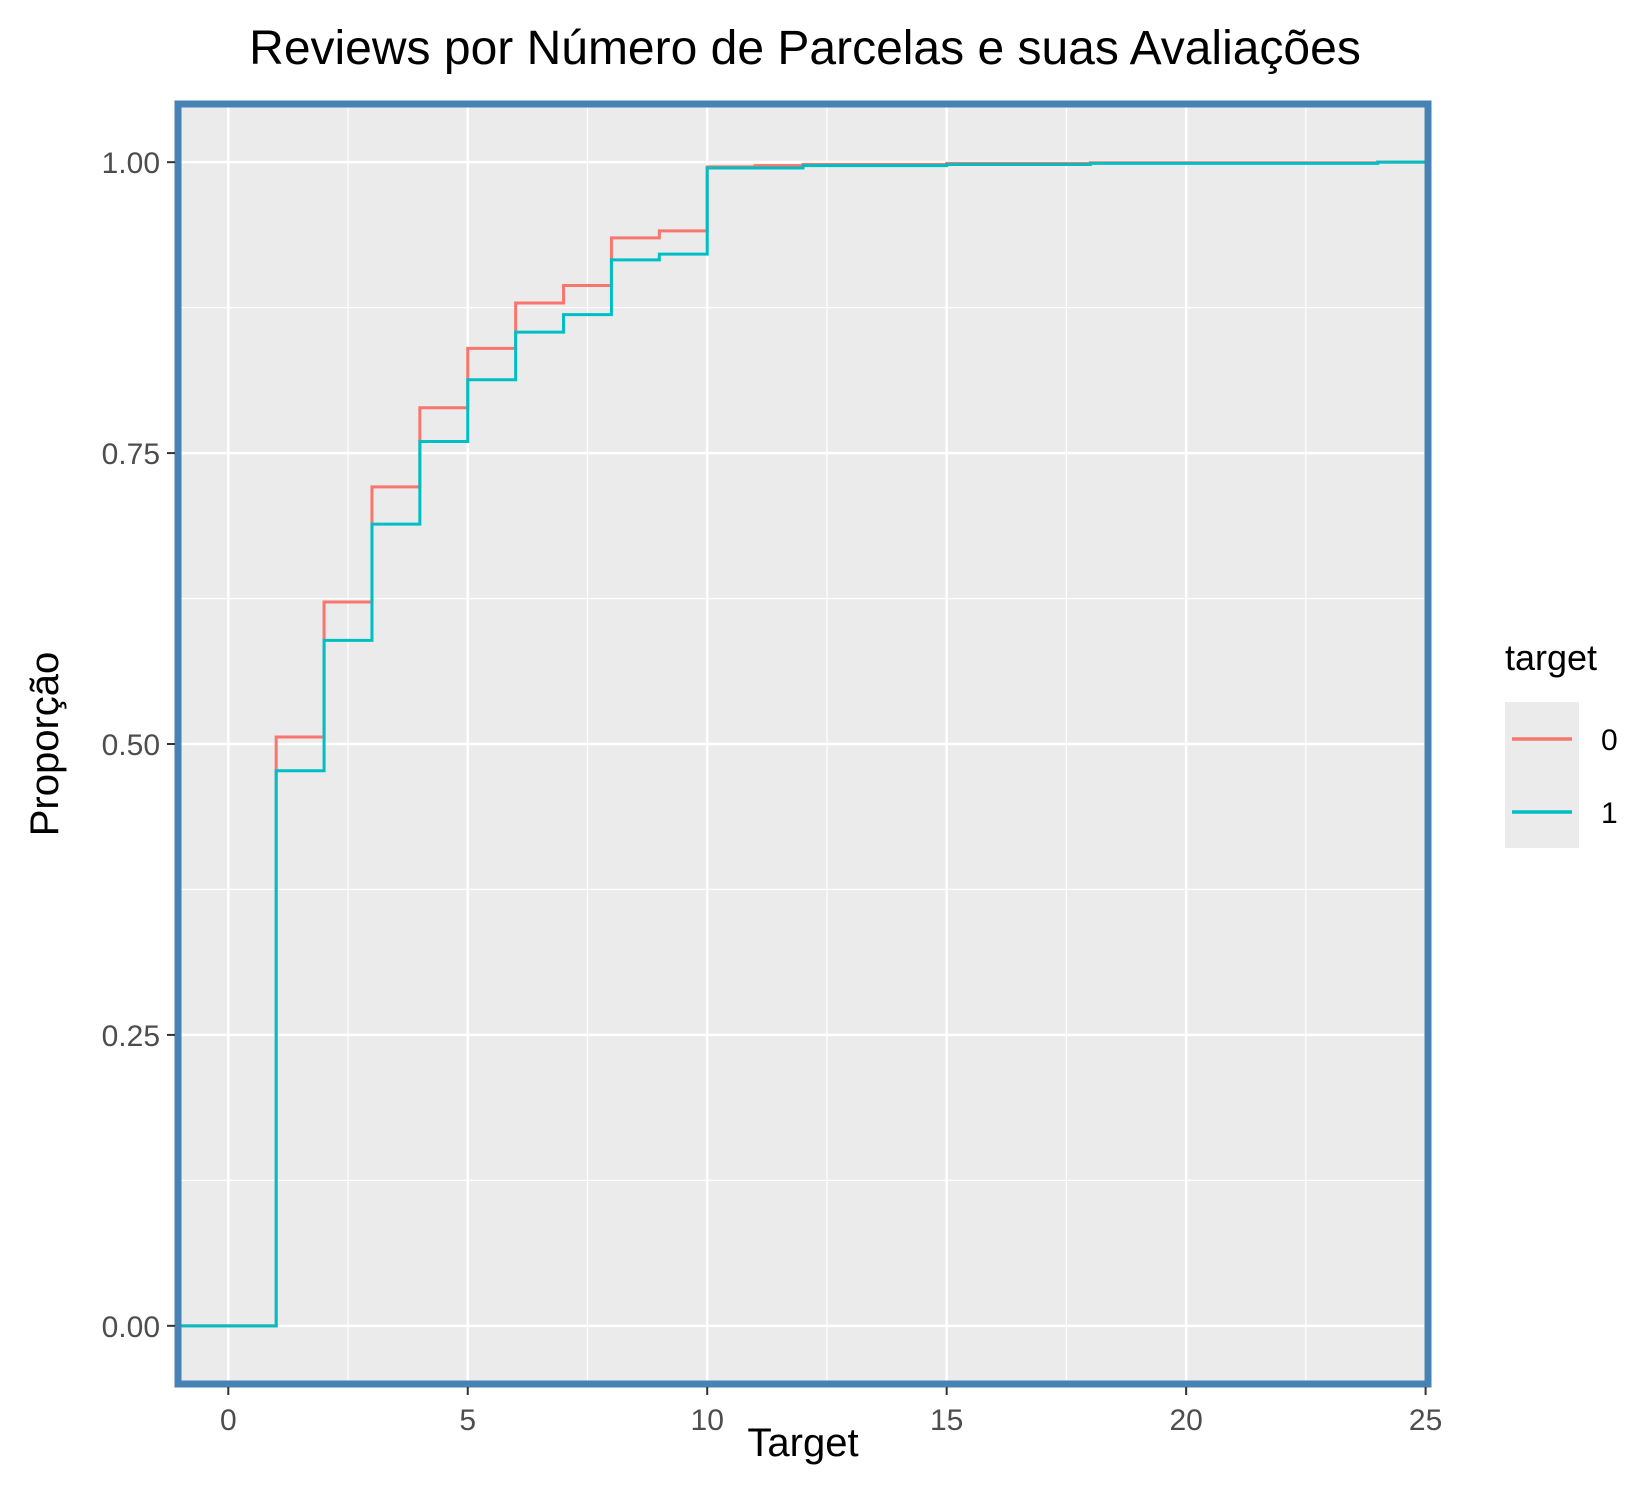 The width and height of the screenshot is (1650, 1500). What do you see at coordinates (1551, 657) in the screenshot?
I see `legend-title: target` at bounding box center [1551, 657].